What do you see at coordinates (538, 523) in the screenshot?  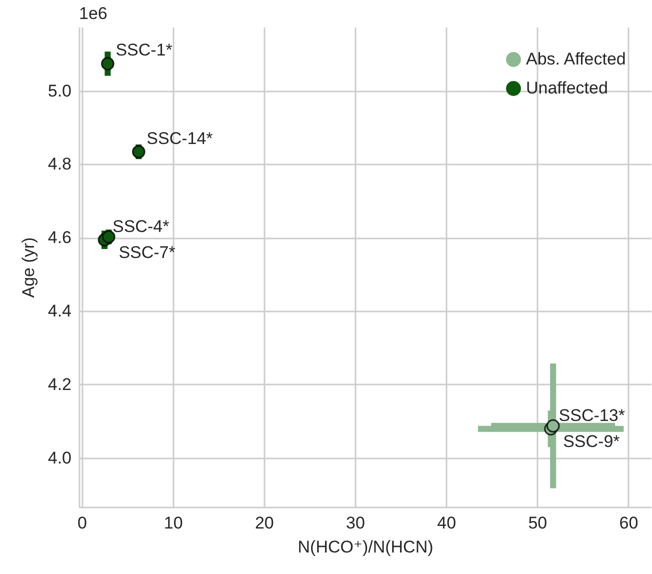 I see `x-tick-label: 50` at bounding box center [538, 523].